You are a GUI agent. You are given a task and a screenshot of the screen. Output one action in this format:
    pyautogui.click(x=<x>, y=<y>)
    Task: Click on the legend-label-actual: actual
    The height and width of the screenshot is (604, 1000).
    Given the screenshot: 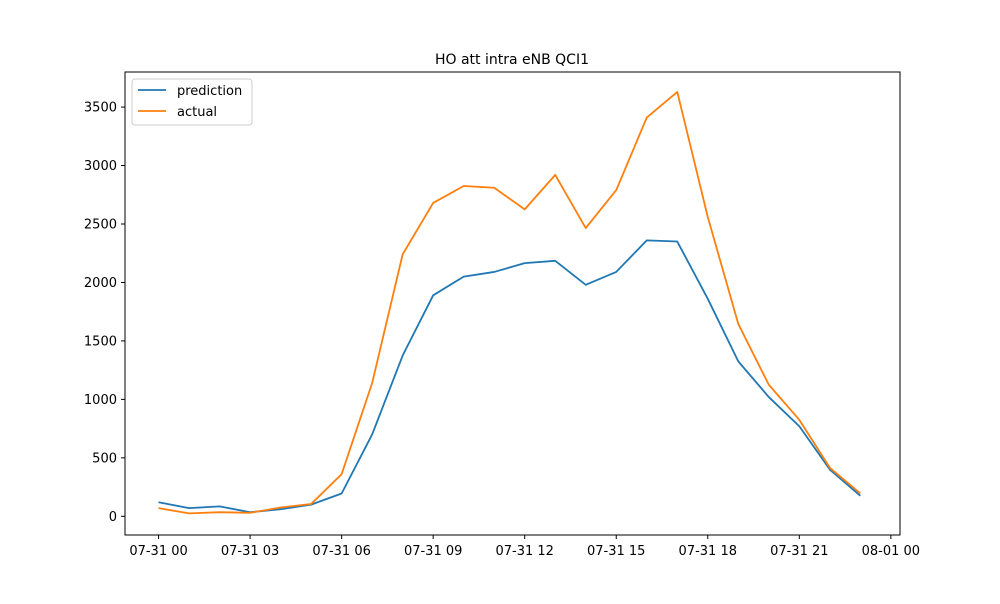 What is the action you would take?
    pyautogui.click(x=197, y=112)
    